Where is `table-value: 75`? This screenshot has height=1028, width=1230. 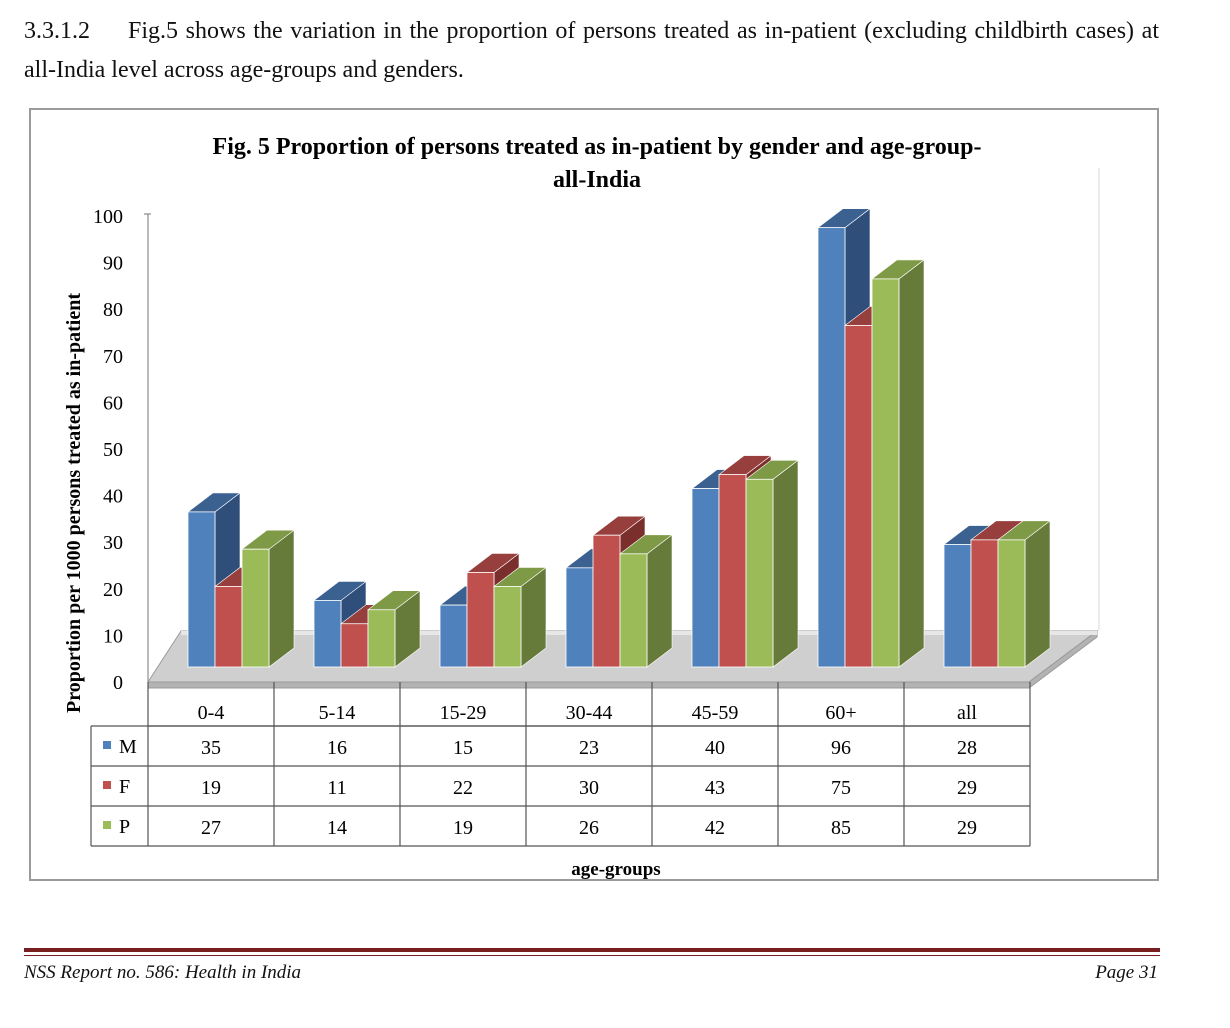
table-value: 75 is located at coordinates (841, 788).